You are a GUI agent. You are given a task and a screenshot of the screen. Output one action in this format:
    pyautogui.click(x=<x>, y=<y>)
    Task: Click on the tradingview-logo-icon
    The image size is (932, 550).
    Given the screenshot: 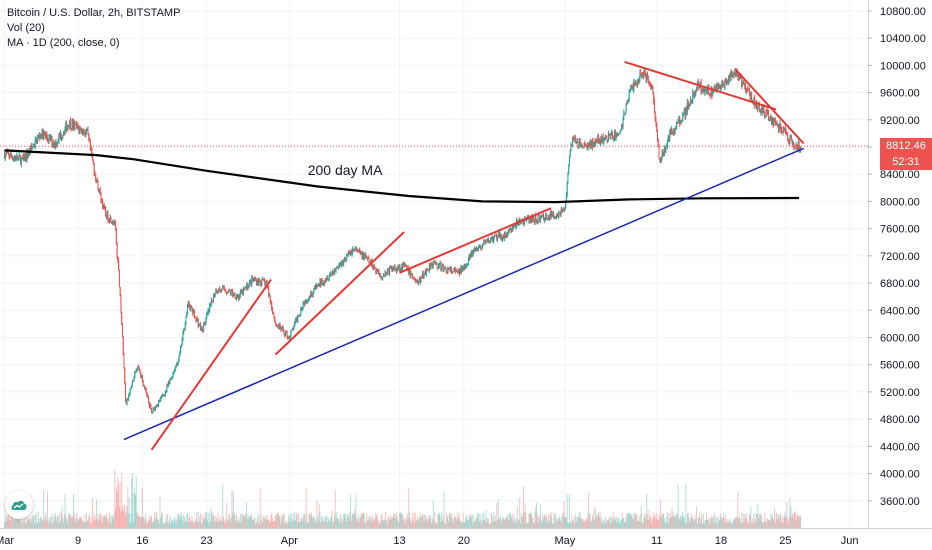 What is the action you would take?
    pyautogui.click(x=19, y=505)
    